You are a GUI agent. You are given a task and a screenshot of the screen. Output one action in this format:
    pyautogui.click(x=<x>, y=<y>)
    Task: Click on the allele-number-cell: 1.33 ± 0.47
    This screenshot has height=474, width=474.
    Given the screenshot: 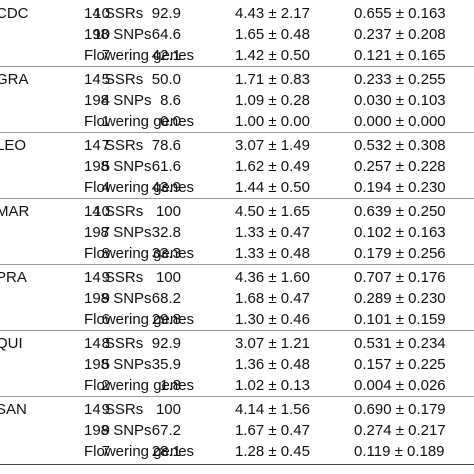 What is the action you would take?
    pyautogui.click(x=272, y=232)
    